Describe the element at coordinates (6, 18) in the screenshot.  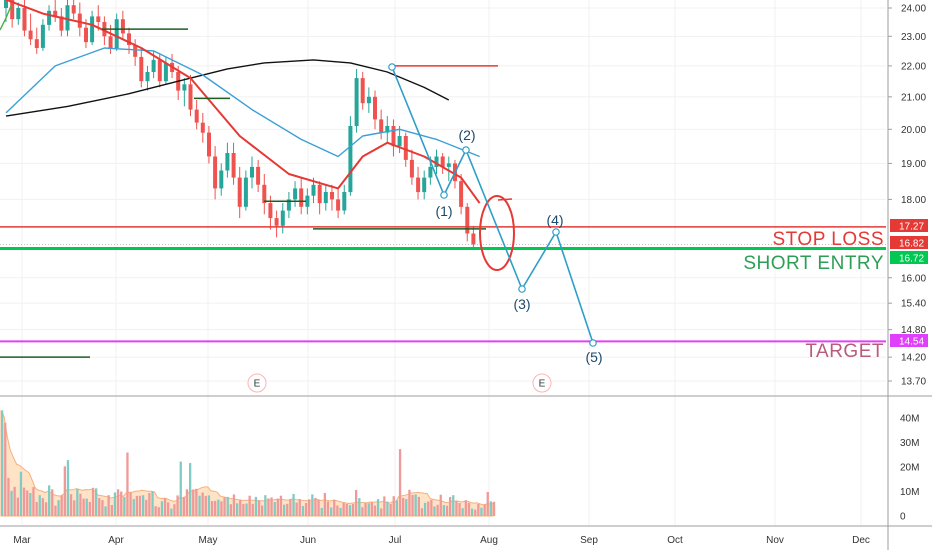
I see `ma-green-line` at that location.